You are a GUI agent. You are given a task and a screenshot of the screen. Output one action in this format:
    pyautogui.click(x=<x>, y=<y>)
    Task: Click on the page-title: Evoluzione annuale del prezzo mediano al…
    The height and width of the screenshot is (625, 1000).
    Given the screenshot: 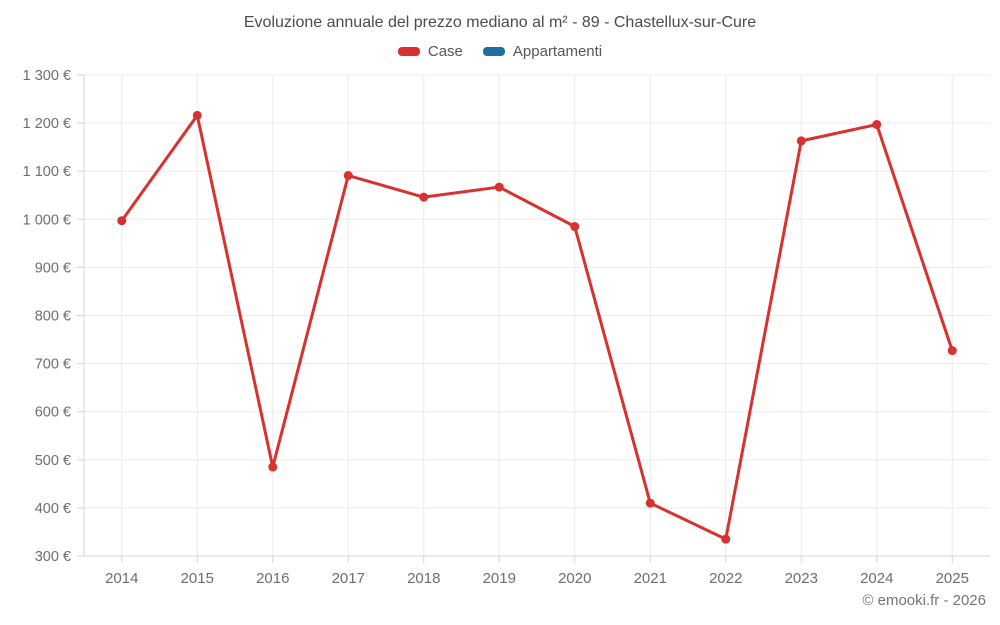 What is the action you would take?
    pyautogui.click(x=500, y=22)
    